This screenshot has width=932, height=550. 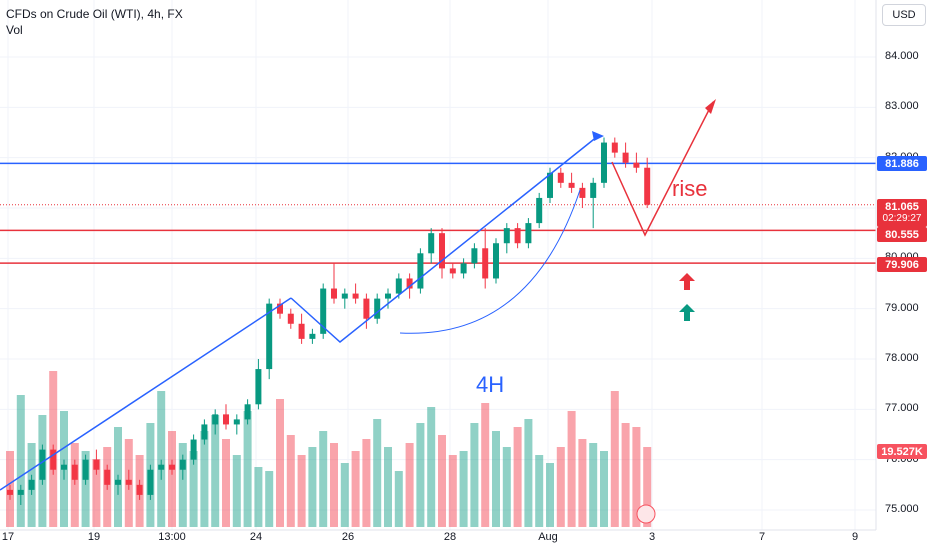 I want to click on symbol-title: CFDs on Crude Oil (WTI), 4h, FX, so click(x=94, y=14).